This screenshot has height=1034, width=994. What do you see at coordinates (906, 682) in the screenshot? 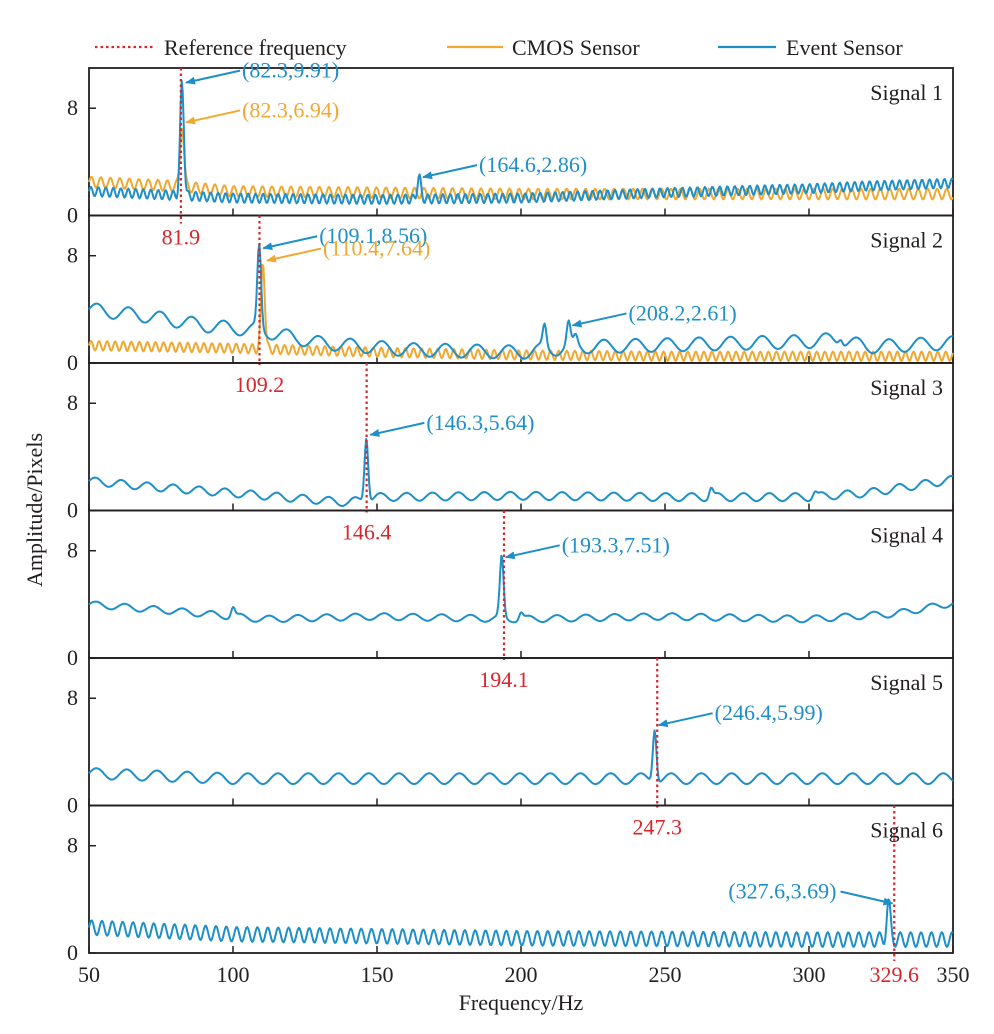
I see `panel-label: Signal 5` at bounding box center [906, 682].